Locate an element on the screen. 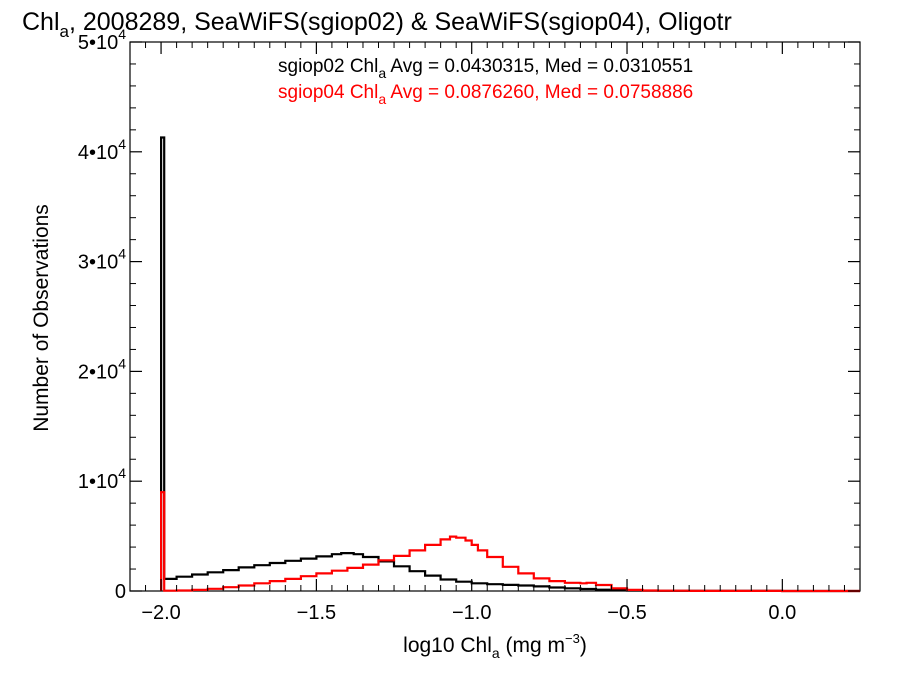 The height and width of the screenshot is (675, 900). y-tick-label: 4•104 is located at coordinates (102, 150).